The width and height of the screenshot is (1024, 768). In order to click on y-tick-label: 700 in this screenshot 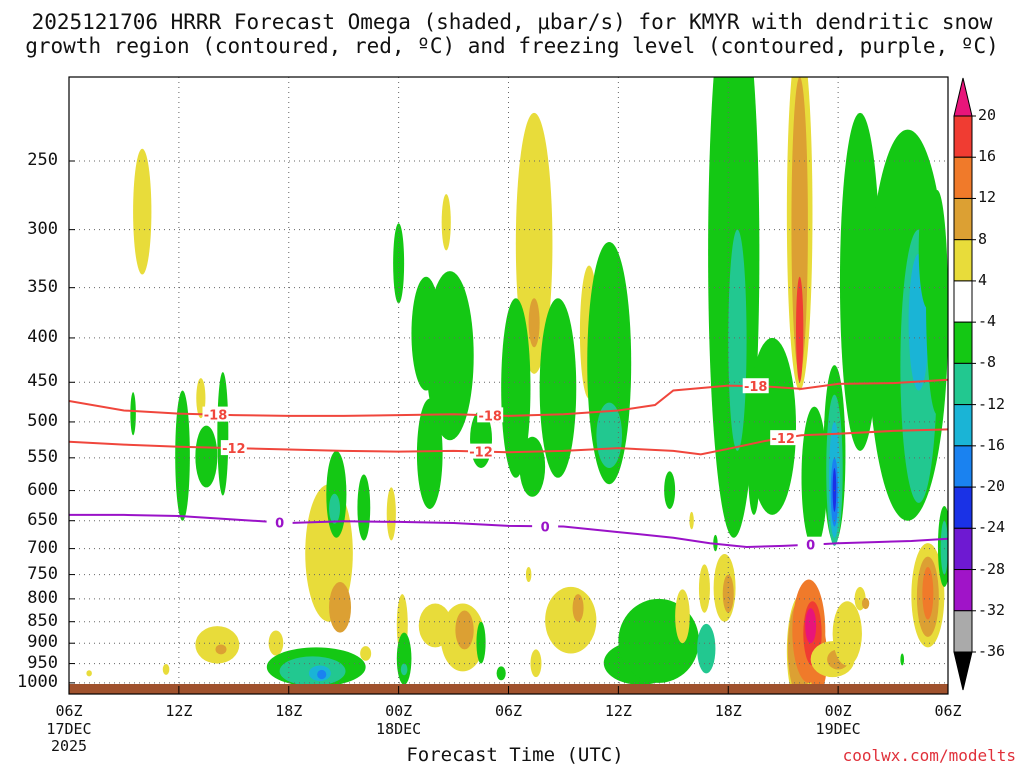, I will do `click(42, 547)`.